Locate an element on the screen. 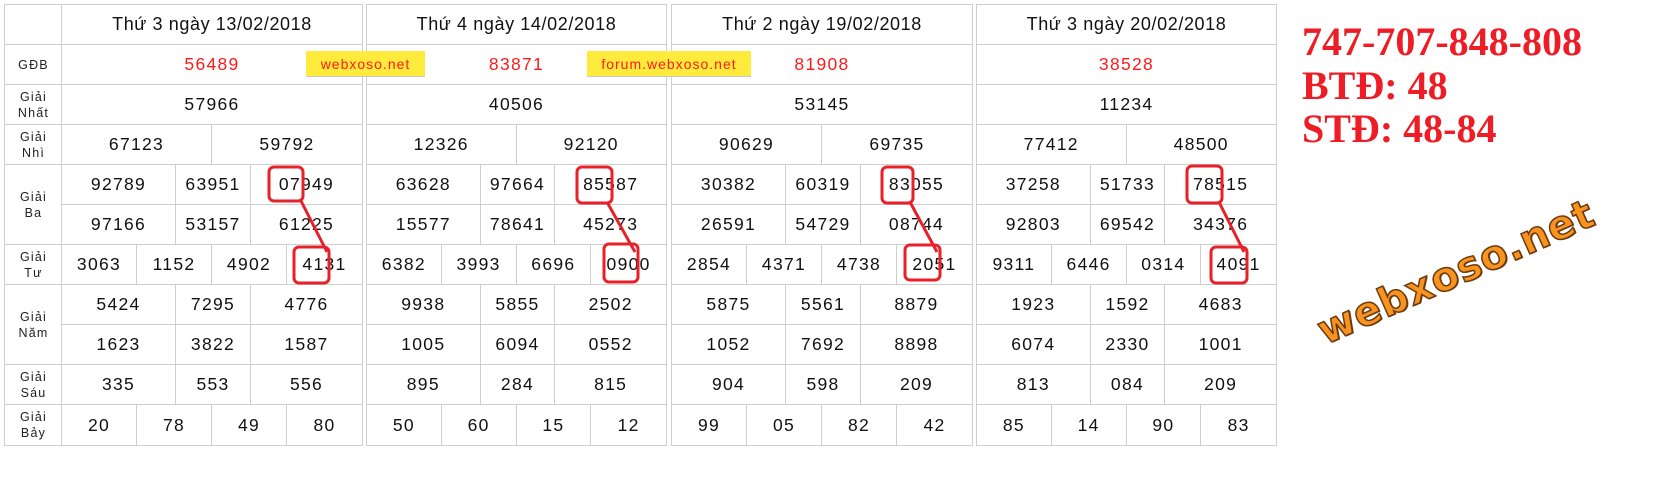  second-prize-row: 77412 48500 is located at coordinates (1126, 145).